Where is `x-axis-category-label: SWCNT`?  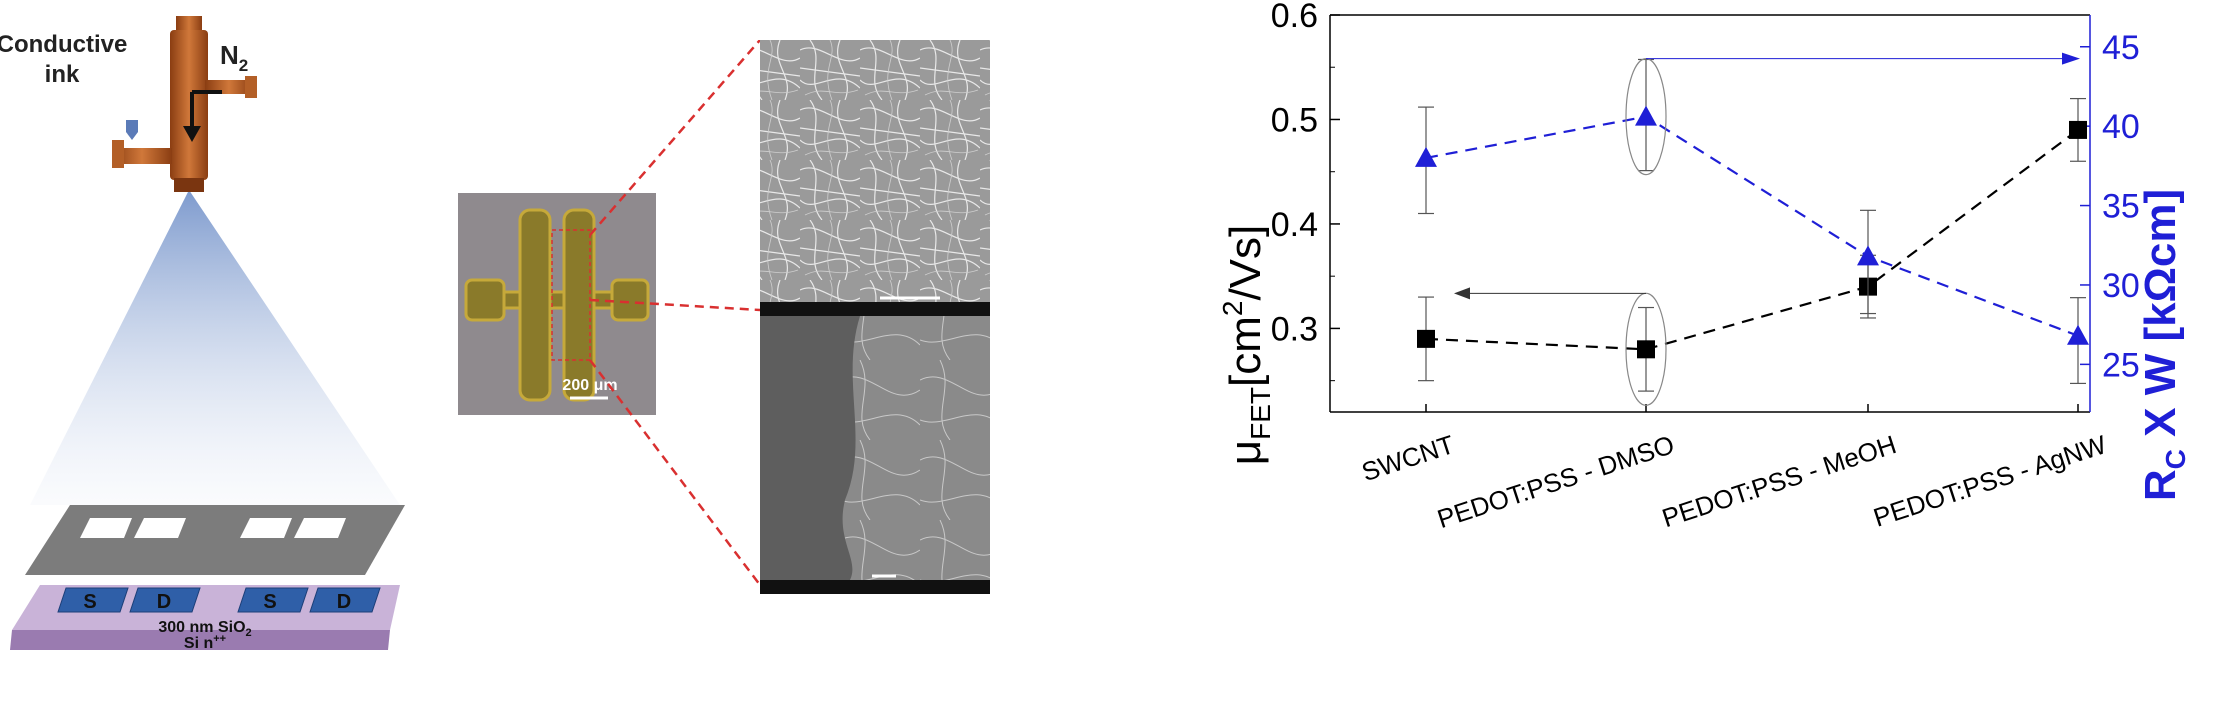 x-axis-category-label: SWCNT is located at coordinates (1408, 458).